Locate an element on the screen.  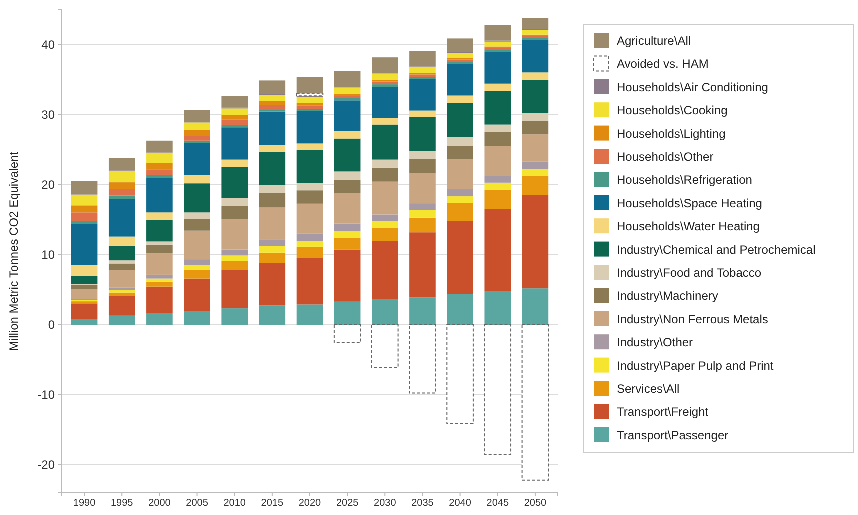
x-tick-label: 2045 is located at coordinates (498, 504).